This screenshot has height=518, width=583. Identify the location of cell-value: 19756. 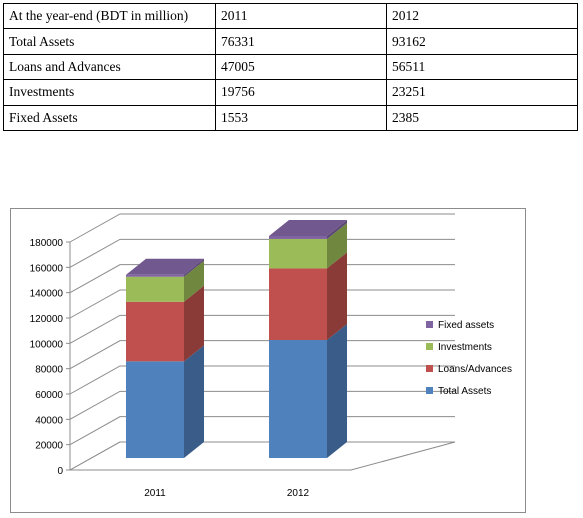
(301, 92).